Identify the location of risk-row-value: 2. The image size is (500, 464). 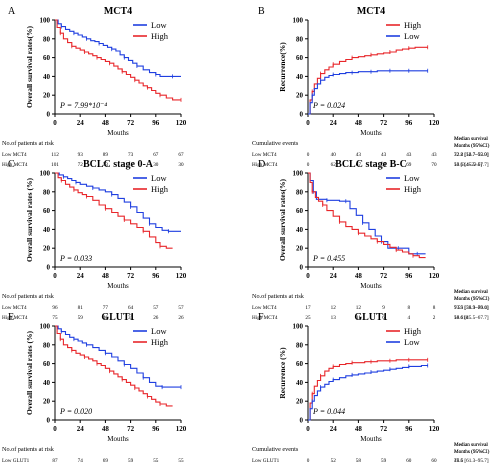
(434, 318).